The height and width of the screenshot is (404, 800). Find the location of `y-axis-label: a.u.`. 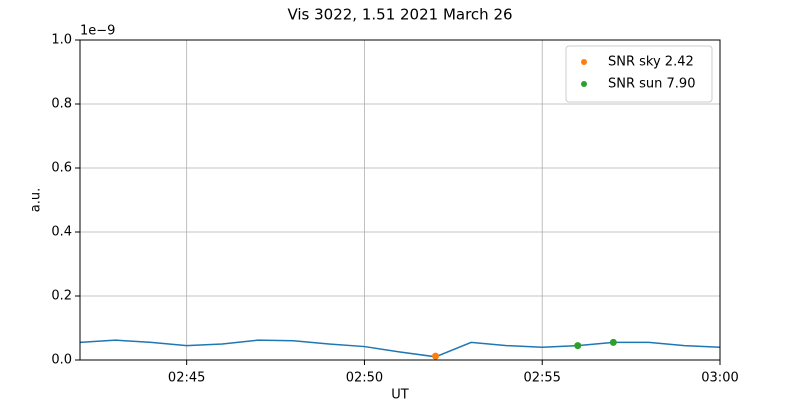

y-axis-label: a.u. is located at coordinates (36, 200).